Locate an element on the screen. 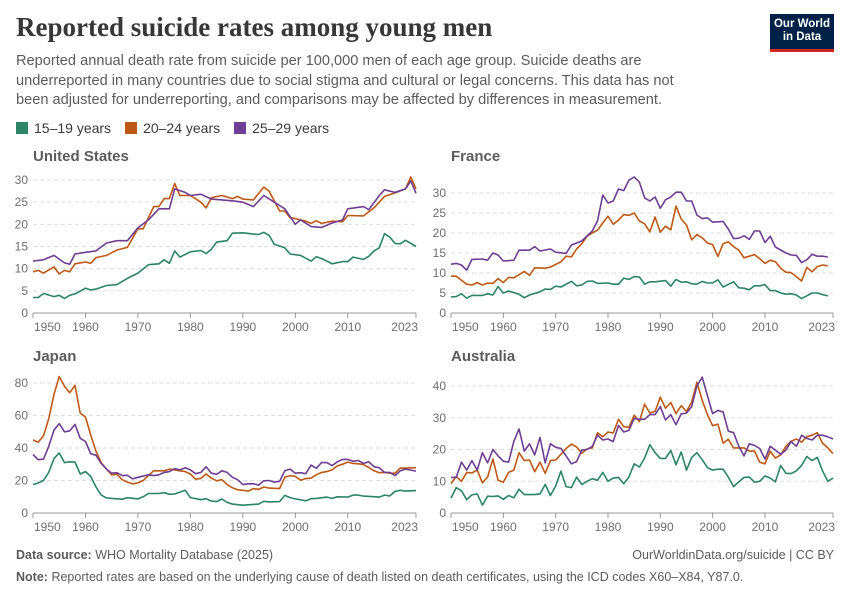  legend-label: 25–29 years is located at coordinates (291, 128).